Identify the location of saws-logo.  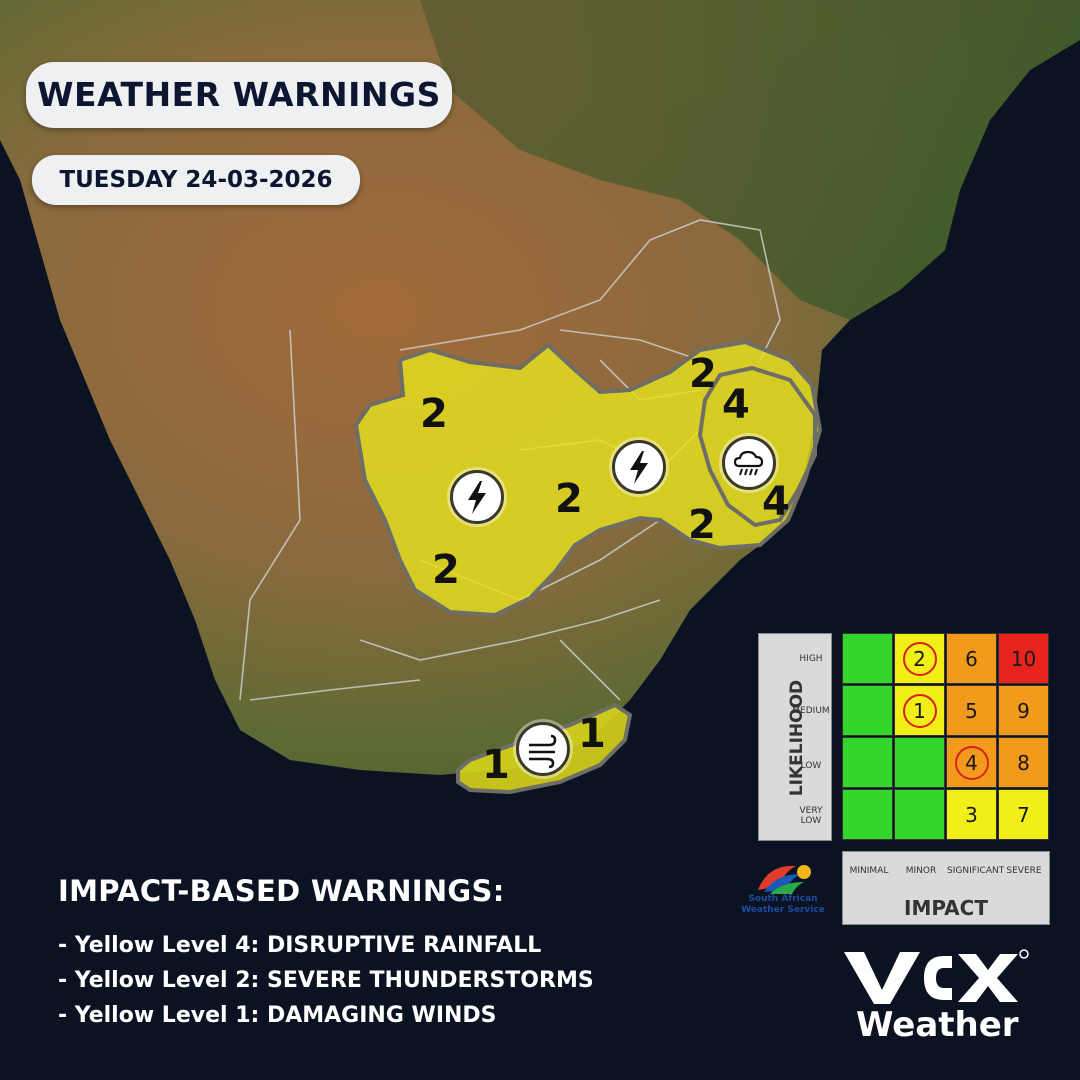
(784, 879).